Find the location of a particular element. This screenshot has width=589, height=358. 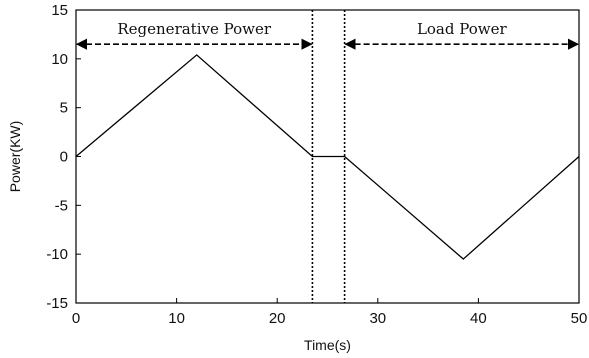

x-tick-label: 10 is located at coordinates (176, 318).